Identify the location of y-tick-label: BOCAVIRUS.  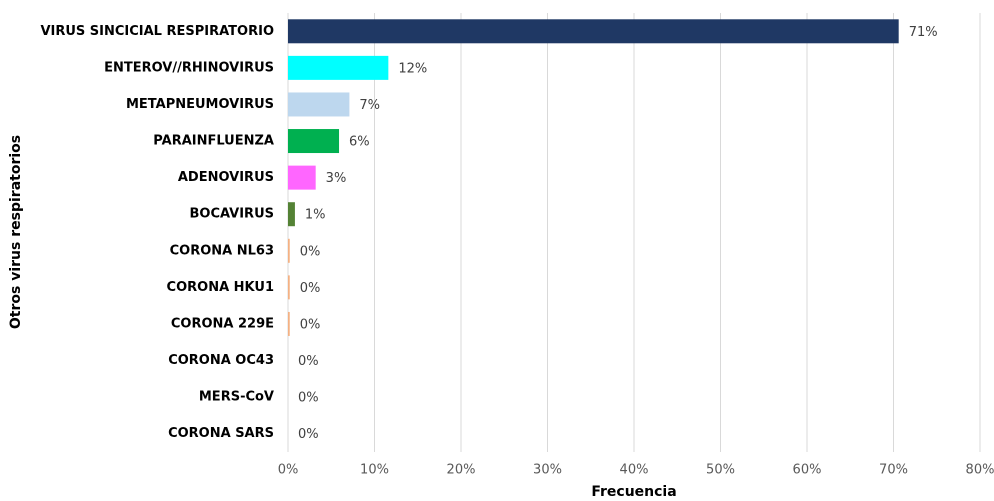
(231, 214).